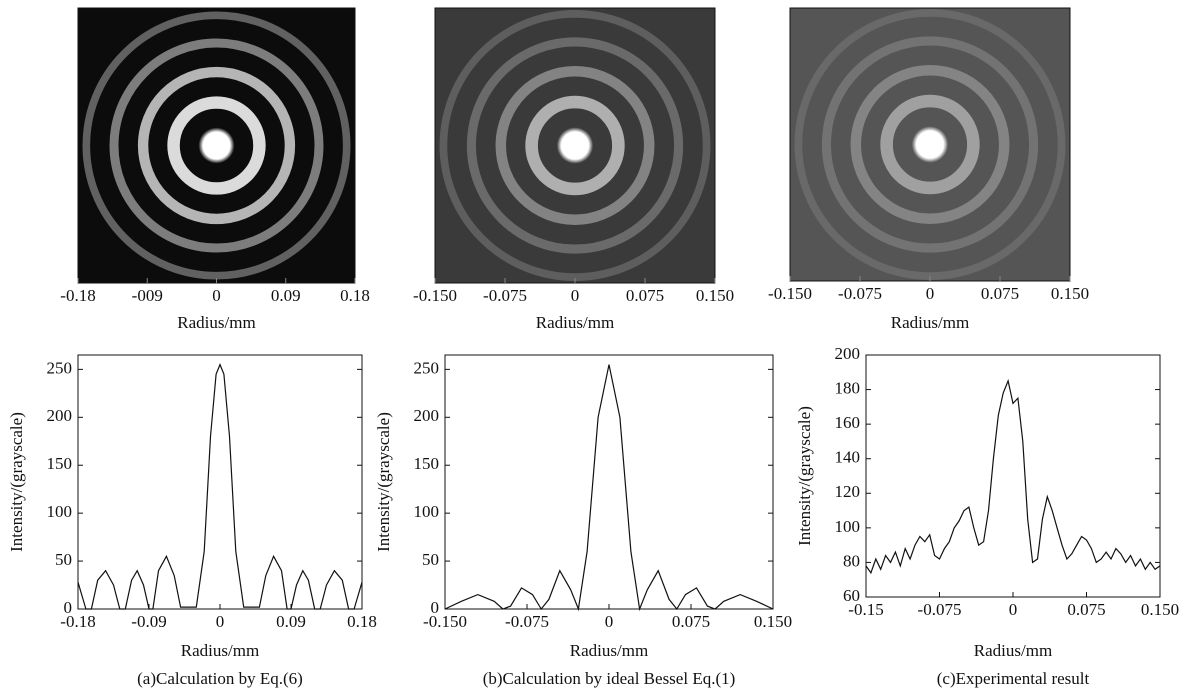  What do you see at coordinates (848, 387) in the screenshot?
I see `y-tick-label: 180` at bounding box center [848, 387].